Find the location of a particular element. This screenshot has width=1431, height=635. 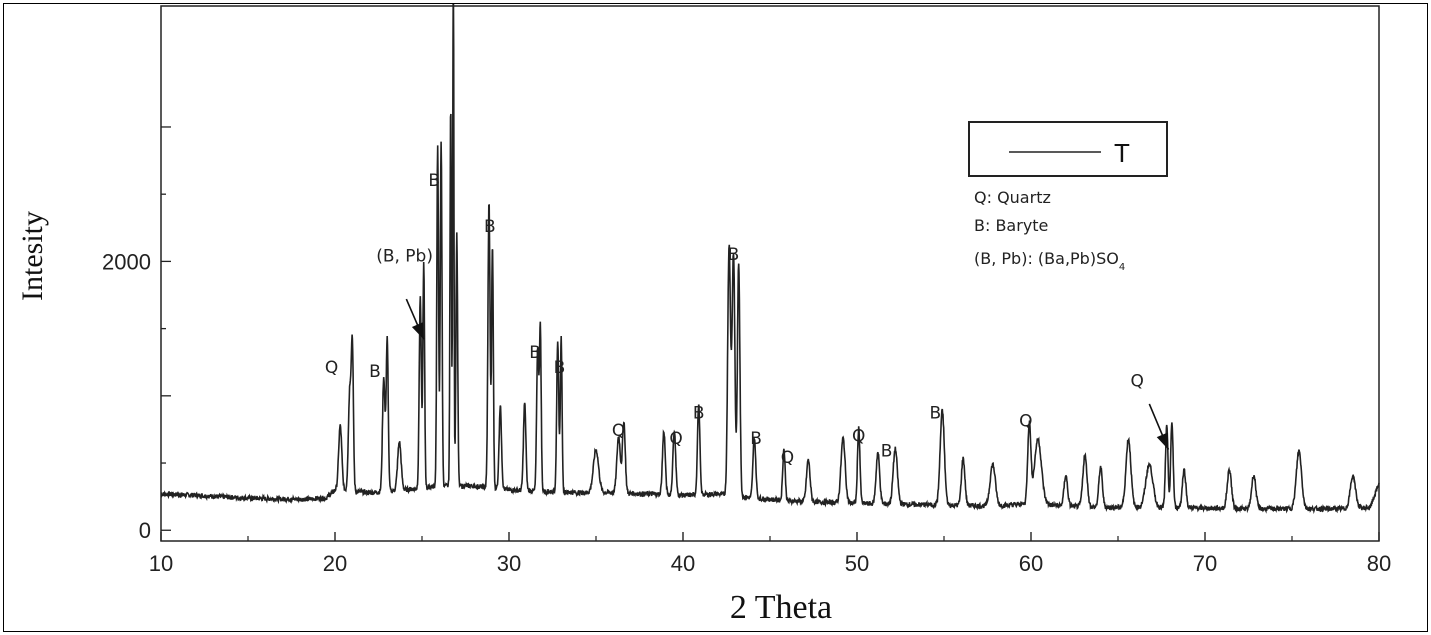

x-tick-label: 10 is located at coordinates (161, 563).